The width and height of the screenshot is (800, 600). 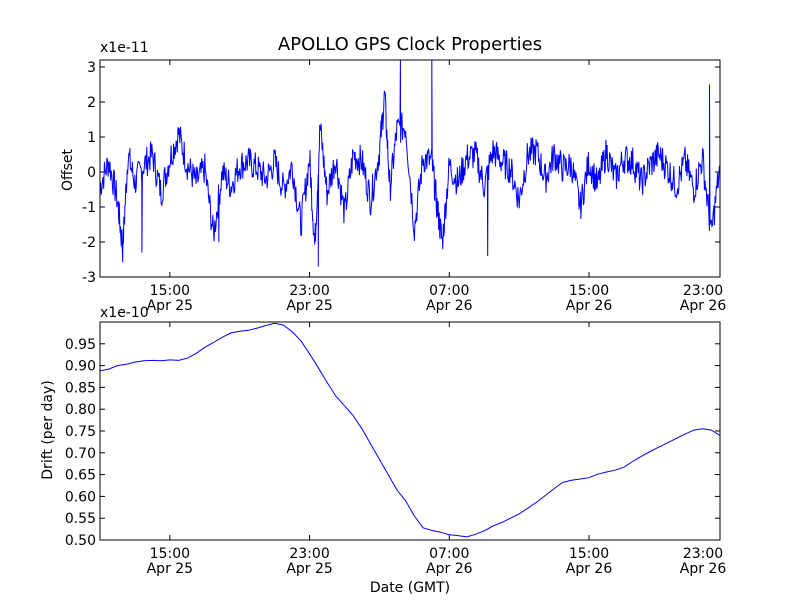 What do you see at coordinates (68, 169) in the screenshot?
I see `offset-y-axis-label: Offset` at bounding box center [68, 169].